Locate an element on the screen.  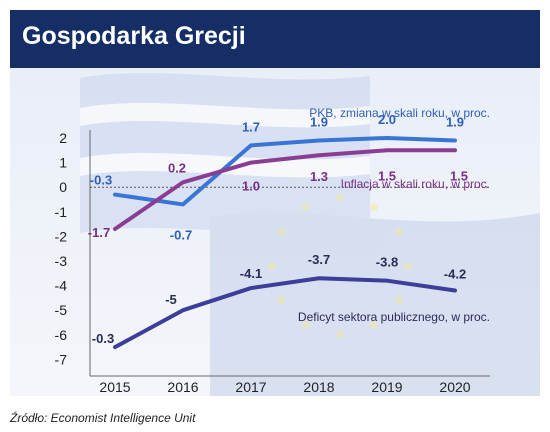
data-label-pkb: -0.7 is located at coordinates (181, 234).